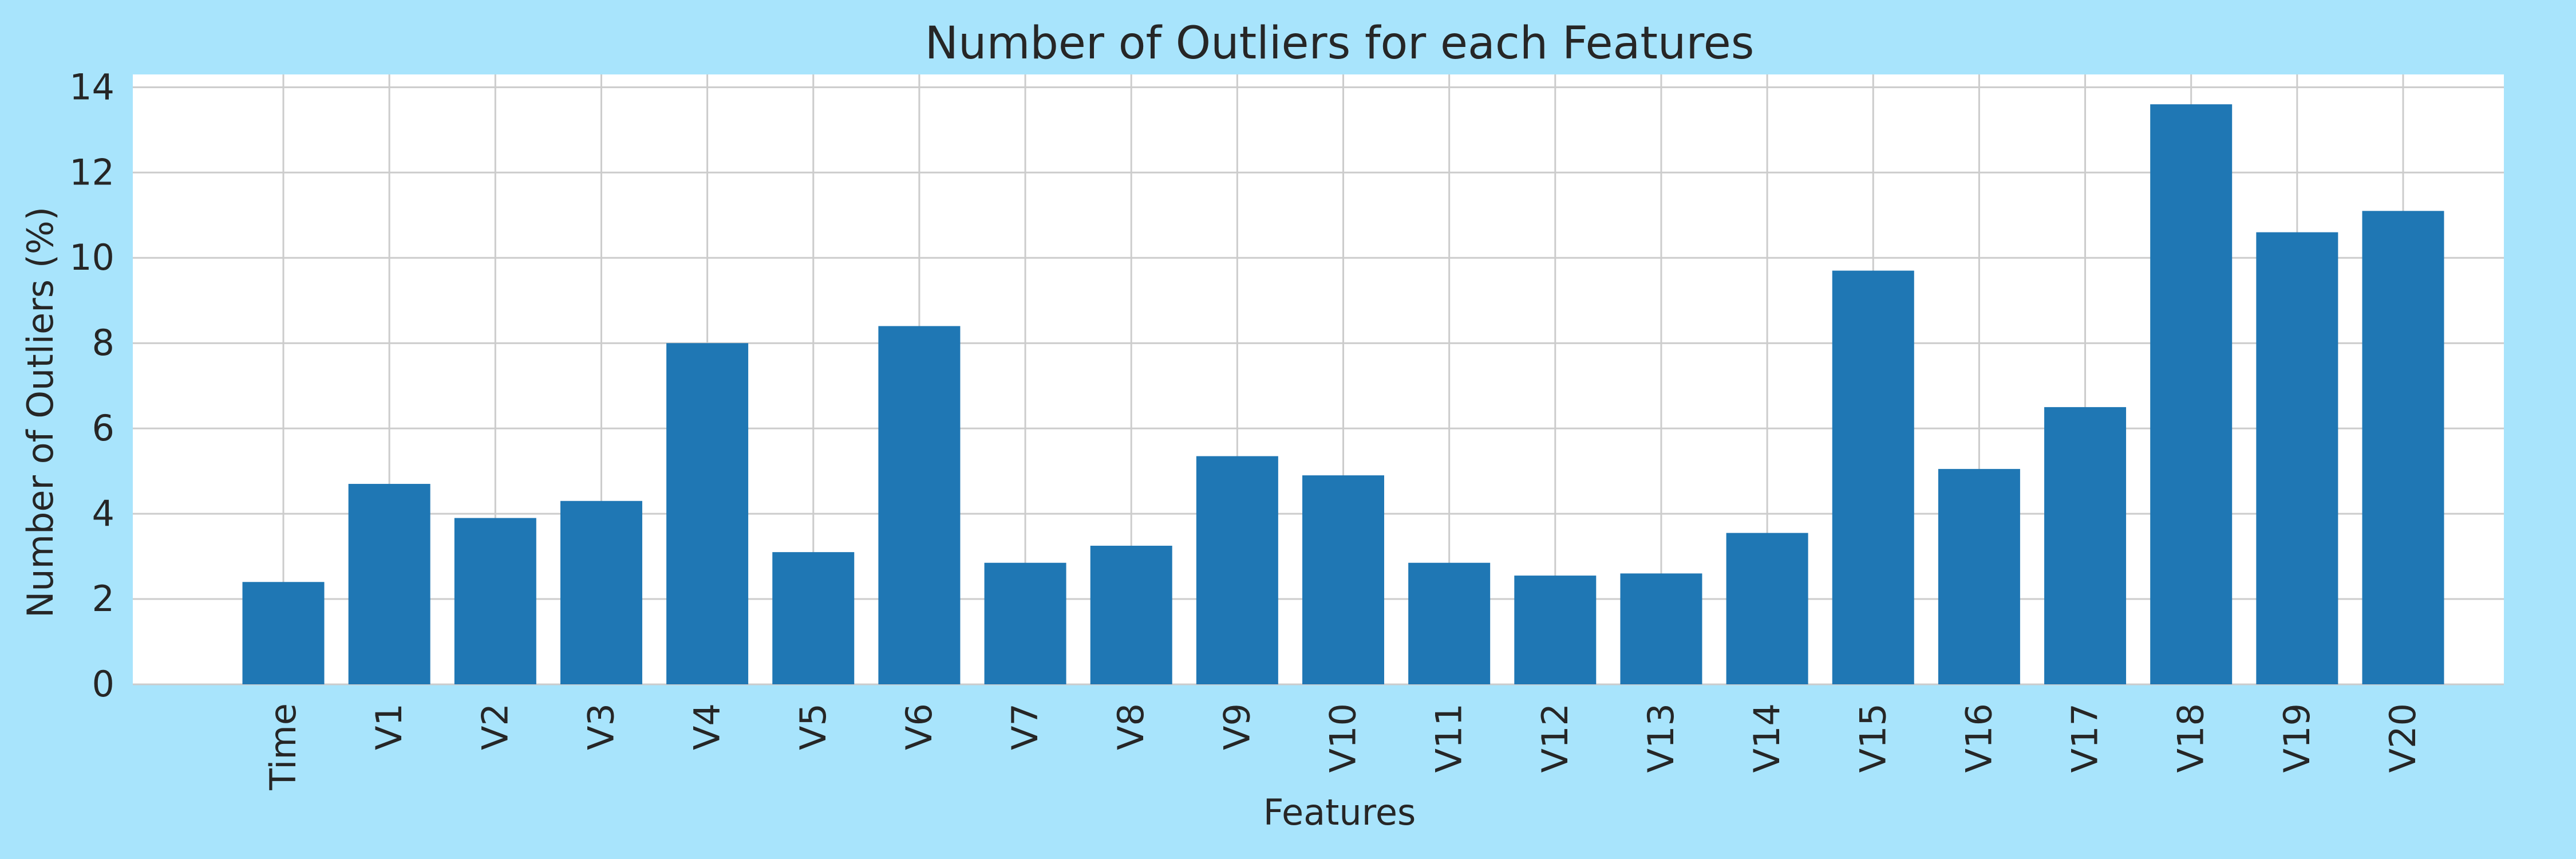 The image size is (2576, 859). Describe the element at coordinates (1449, 623) in the screenshot. I see `bar-v11` at that location.